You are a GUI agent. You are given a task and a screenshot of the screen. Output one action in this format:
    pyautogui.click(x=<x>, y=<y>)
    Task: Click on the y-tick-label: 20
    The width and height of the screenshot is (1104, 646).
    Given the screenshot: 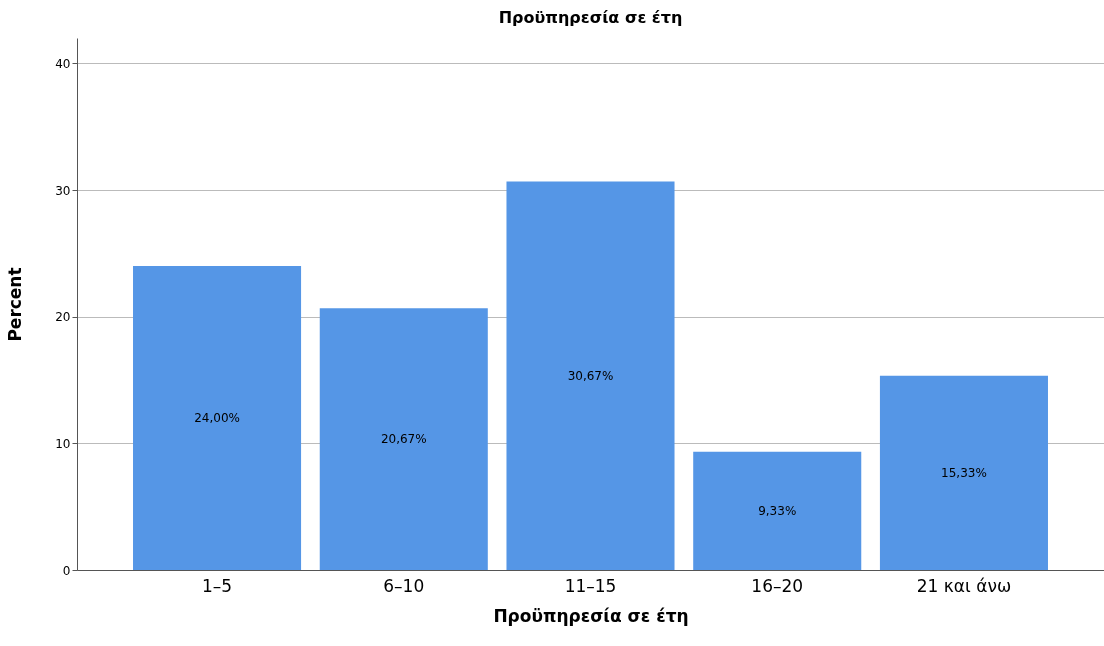 What is the action you would take?
    pyautogui.click(x=63, y=317)
    